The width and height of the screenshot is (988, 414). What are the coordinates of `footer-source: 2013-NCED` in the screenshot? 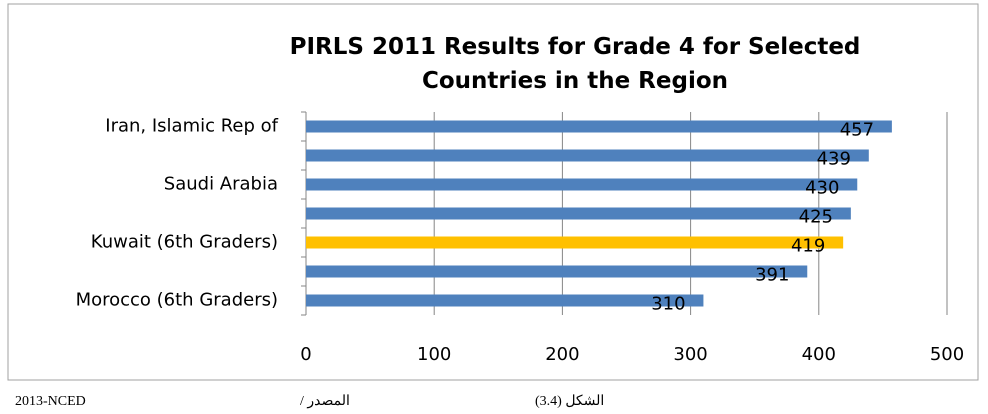 It's located at (50, 401).